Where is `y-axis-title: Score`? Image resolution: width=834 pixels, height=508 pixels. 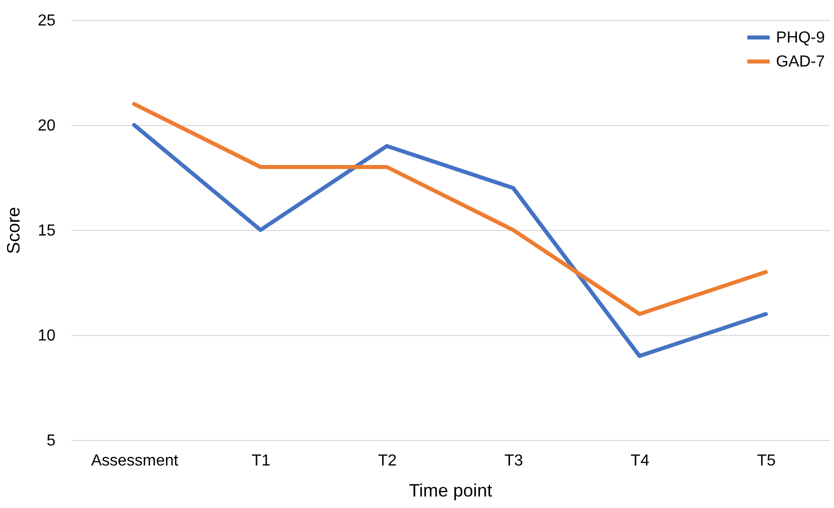
y-axis-title: Score is located at coordinates (14, 230).